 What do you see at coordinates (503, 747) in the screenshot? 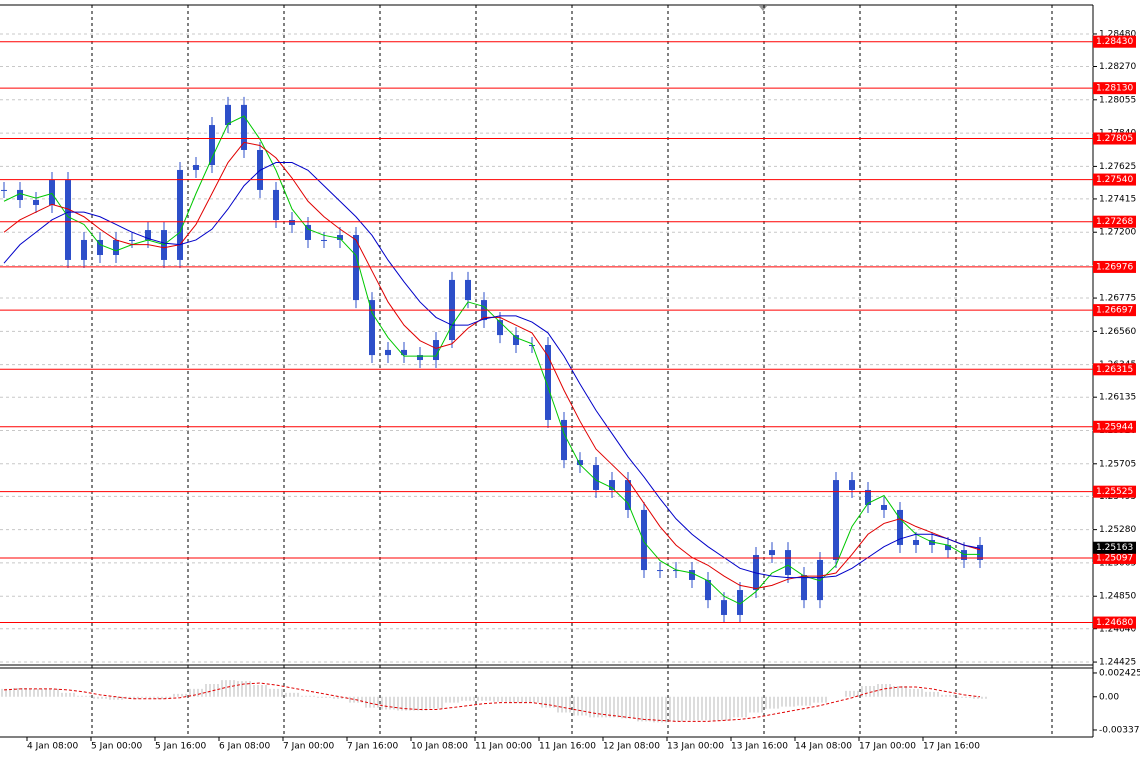
I see `x-tick-label: 11 Jan 00:00` at bounding box center [503, 747].